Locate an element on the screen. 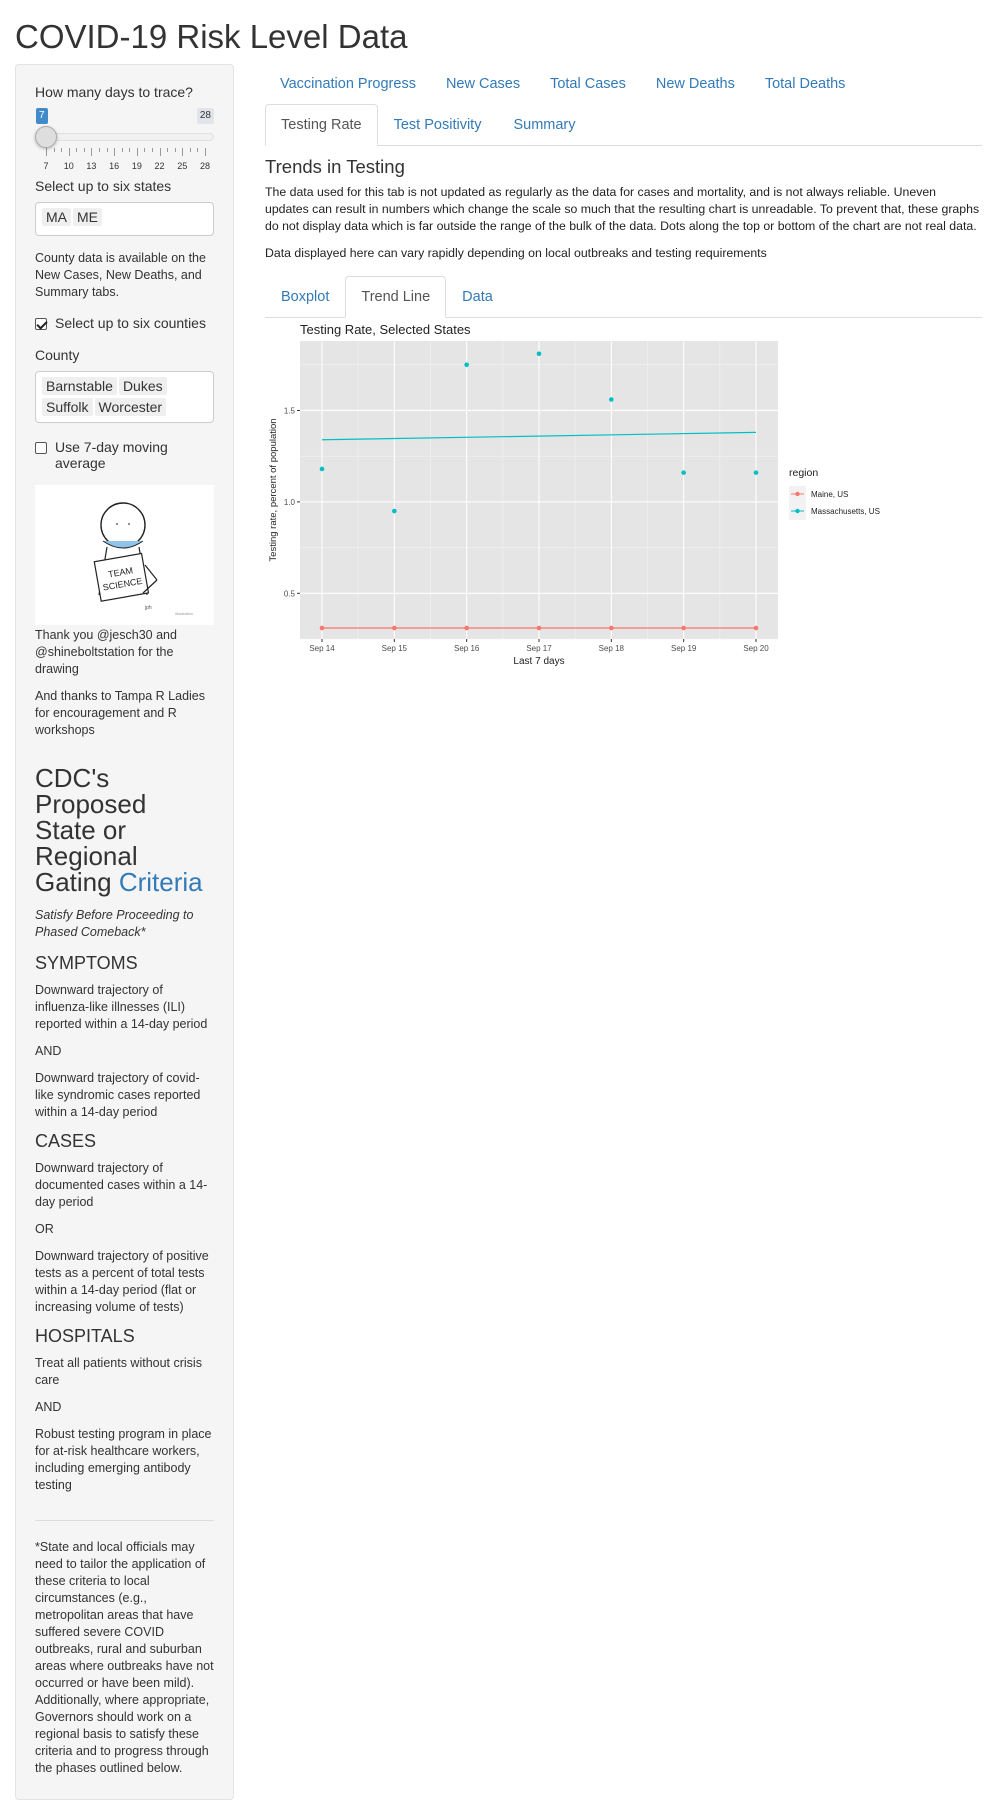 This screenshot has height=1808, width=992. app-title: COVID-19 Risk Level Data is located at coordinates (211, 36).